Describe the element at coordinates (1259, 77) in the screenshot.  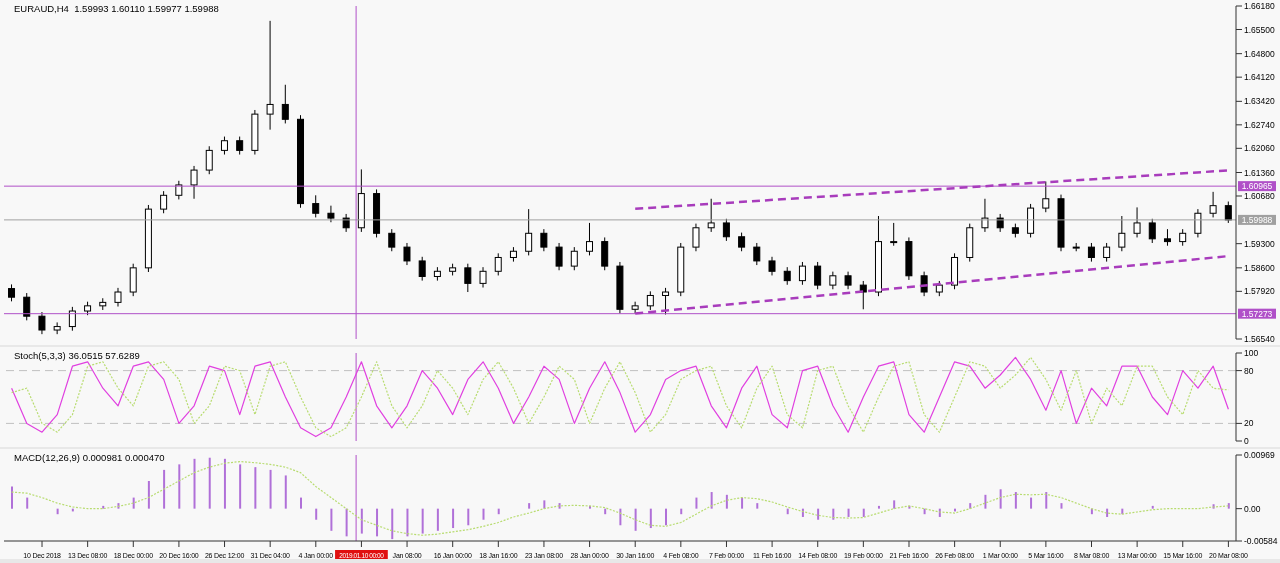
I see `y-tick-label: 1.64120` at that location.